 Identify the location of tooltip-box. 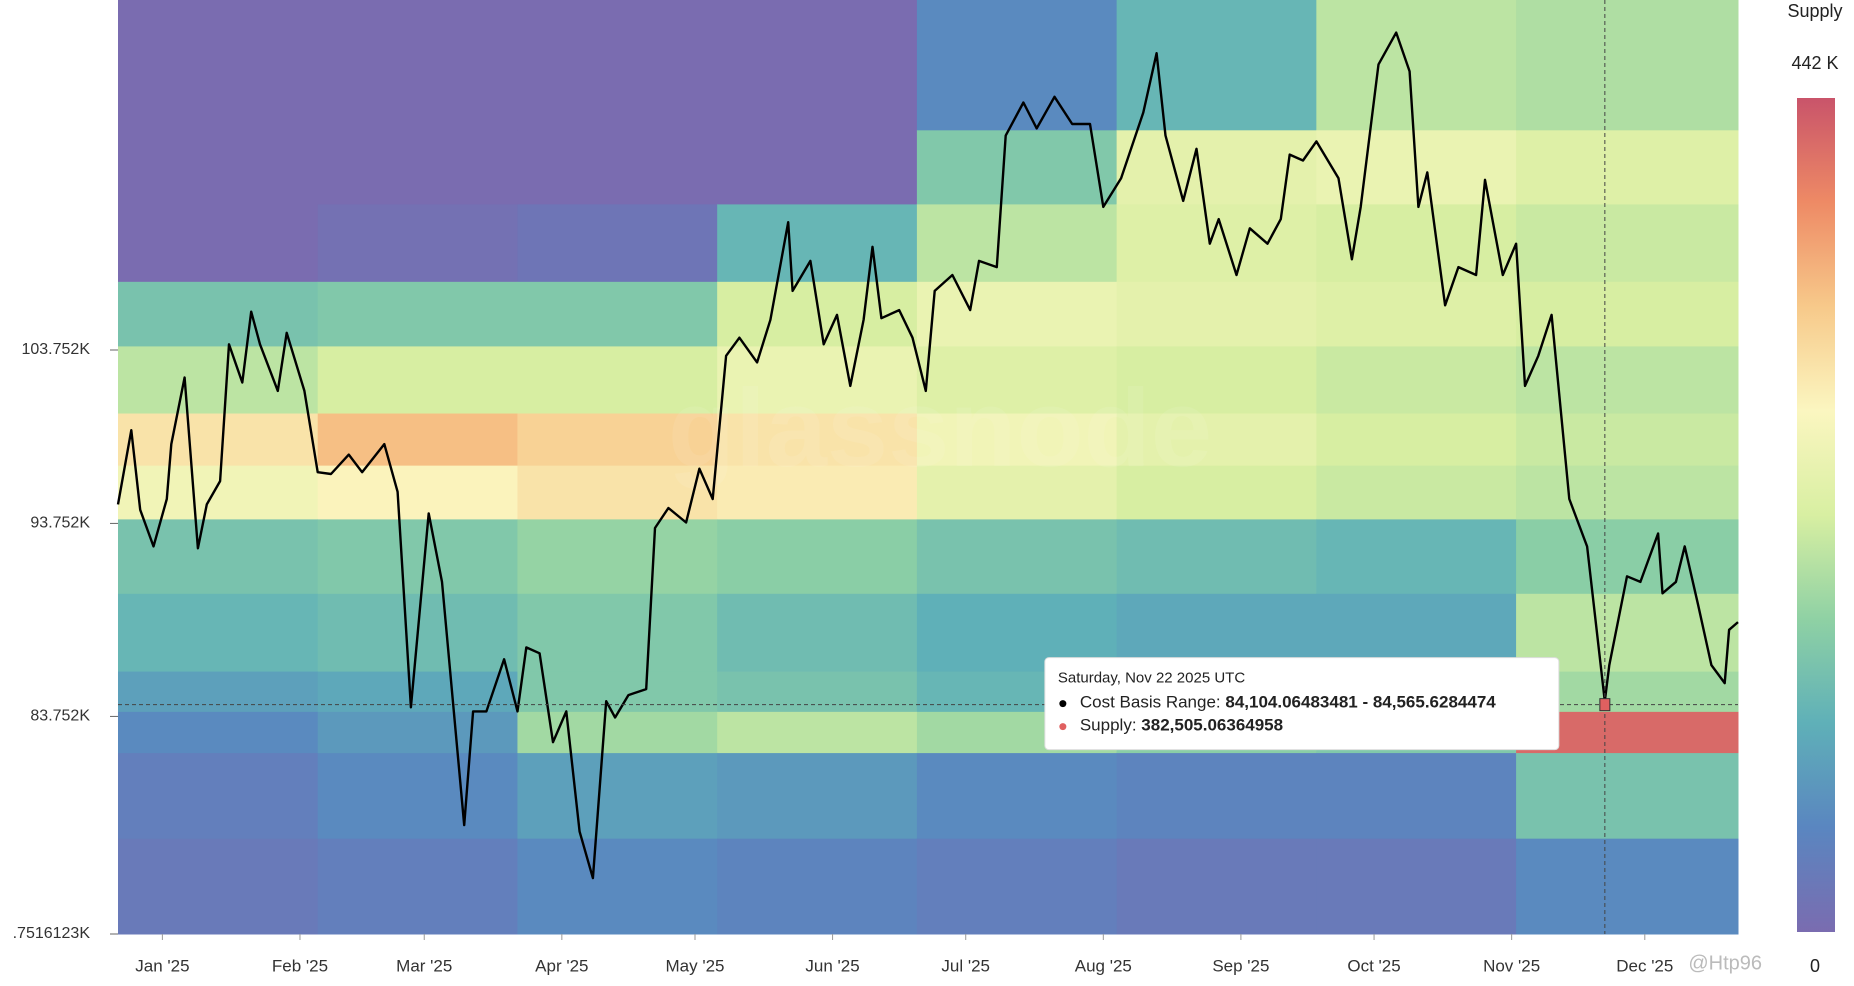
(1302, 704).